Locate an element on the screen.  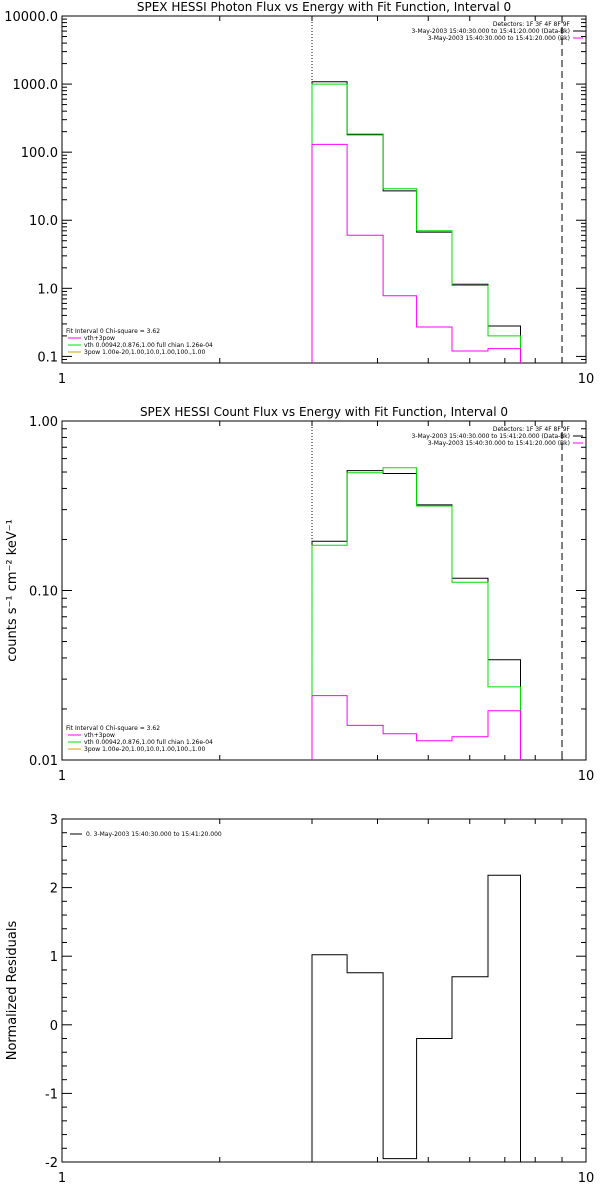
y-axis-label: Normalized Residuals is located at coordinates (12, 991).